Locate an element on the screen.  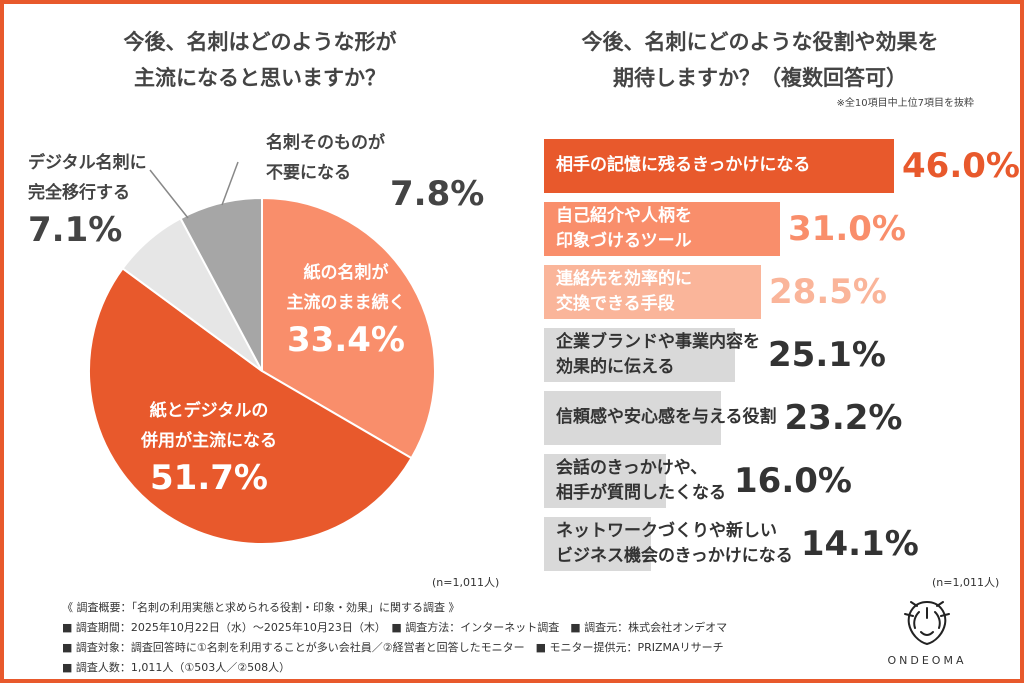
bar-value-label: 25.1% is located at coordinates (827, 355).